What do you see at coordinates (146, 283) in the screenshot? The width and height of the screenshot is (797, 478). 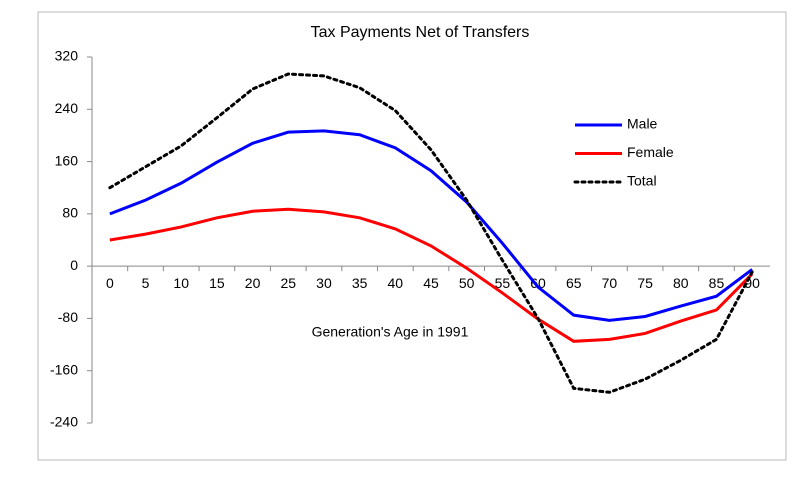 I see `x-tick-label: 5` at bounding box center [146, 283].